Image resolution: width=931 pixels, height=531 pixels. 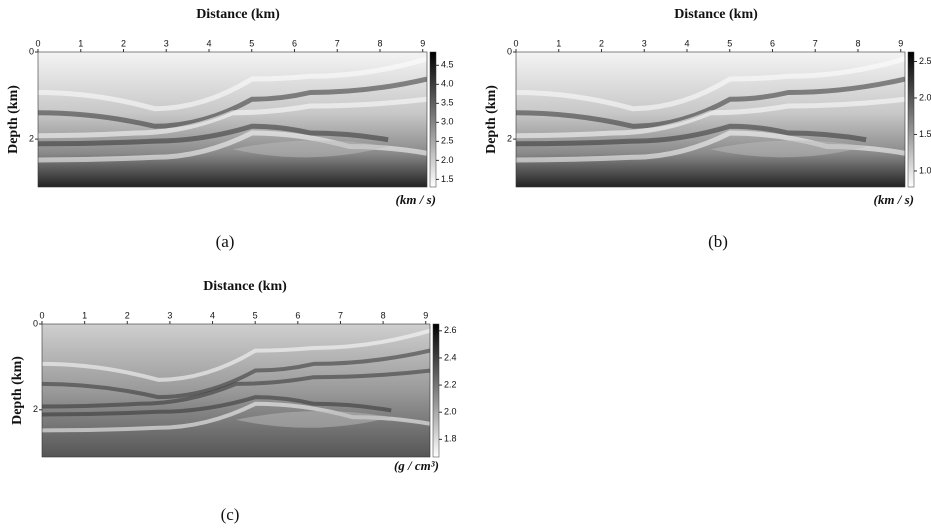 I want to click on colorbar-tick-label: 4.5, so click(x=447, y=65).